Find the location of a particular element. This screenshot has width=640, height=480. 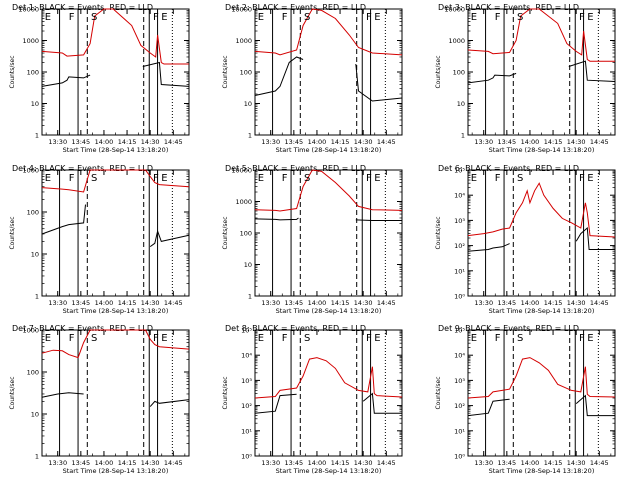

panel-title: Det 4: BLACK = Events, RED = LLD is located at coordinates (82, 168).